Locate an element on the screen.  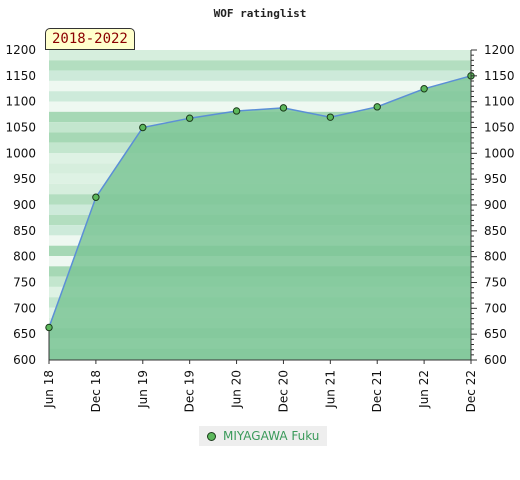
y-tick-label-right: 600 is located at coordinates (495, 360).